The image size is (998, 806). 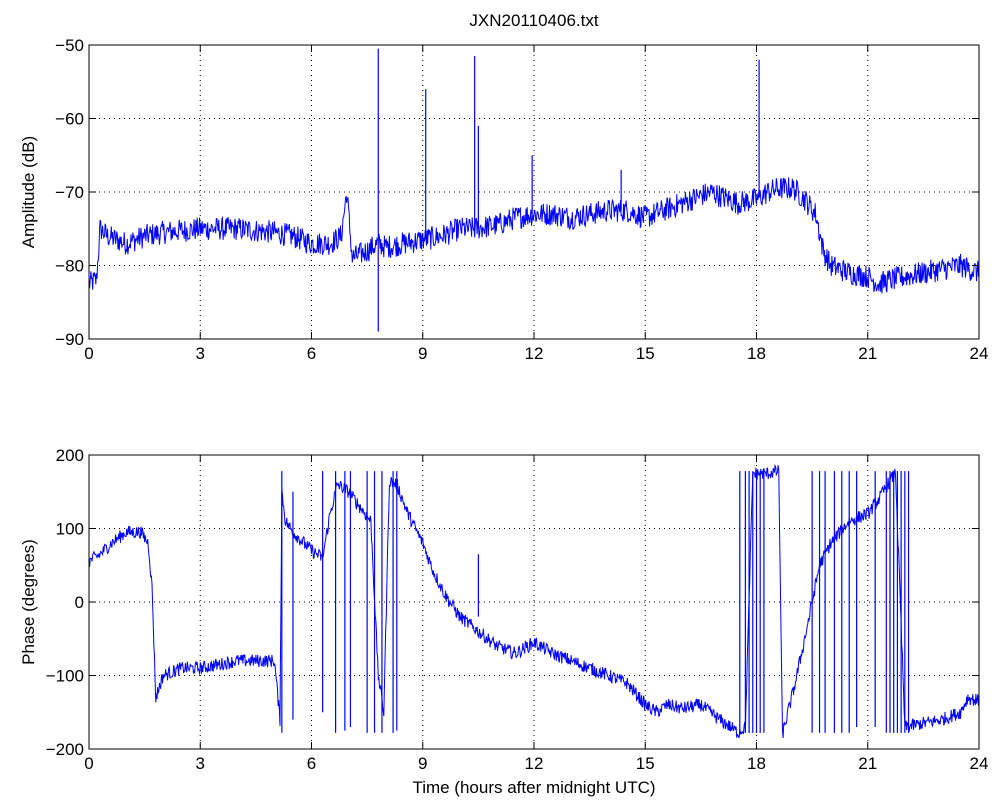 I want to click on phase-xtick-label-6: 18, so click(x=756, y=763).